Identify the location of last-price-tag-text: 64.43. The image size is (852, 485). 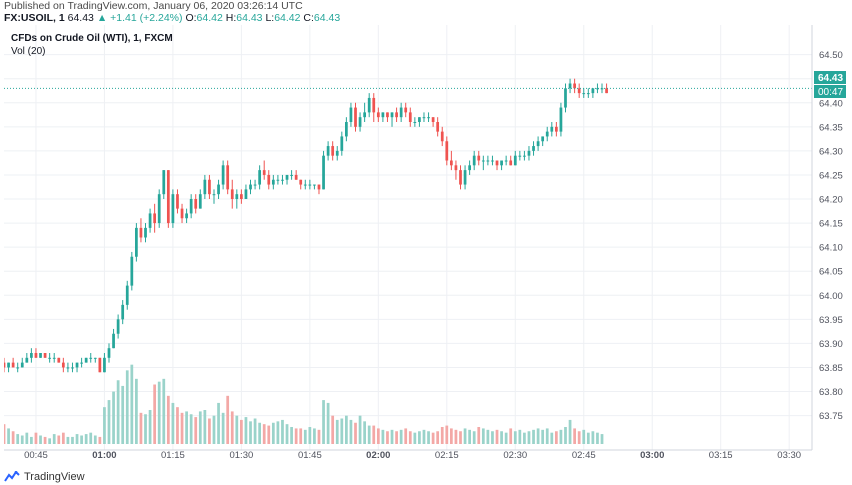
(830, 78).